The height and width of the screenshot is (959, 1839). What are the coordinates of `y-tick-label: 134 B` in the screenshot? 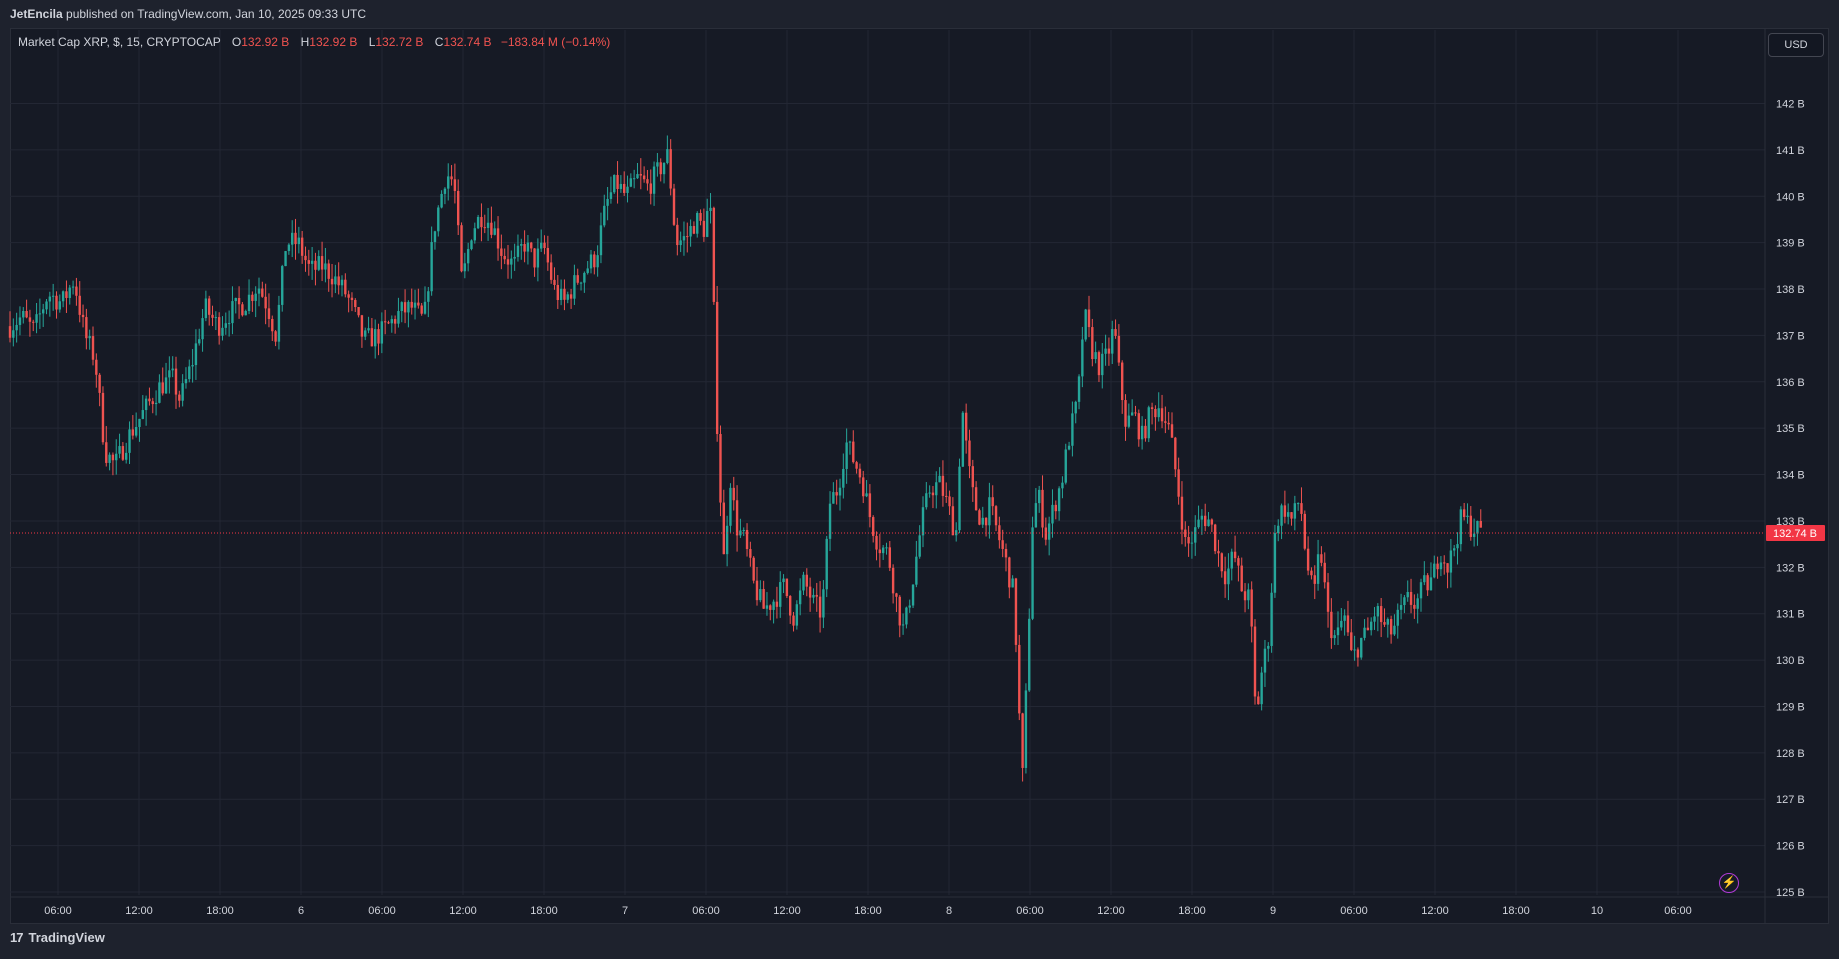 It's located at (1790, 476).